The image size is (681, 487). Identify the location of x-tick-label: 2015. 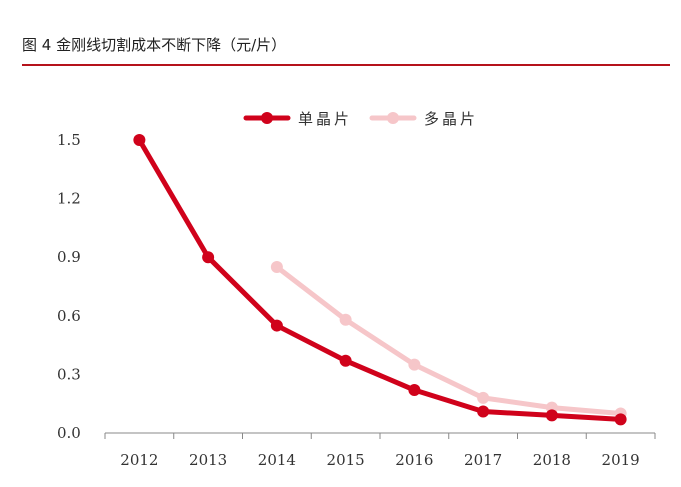
(346, 460).